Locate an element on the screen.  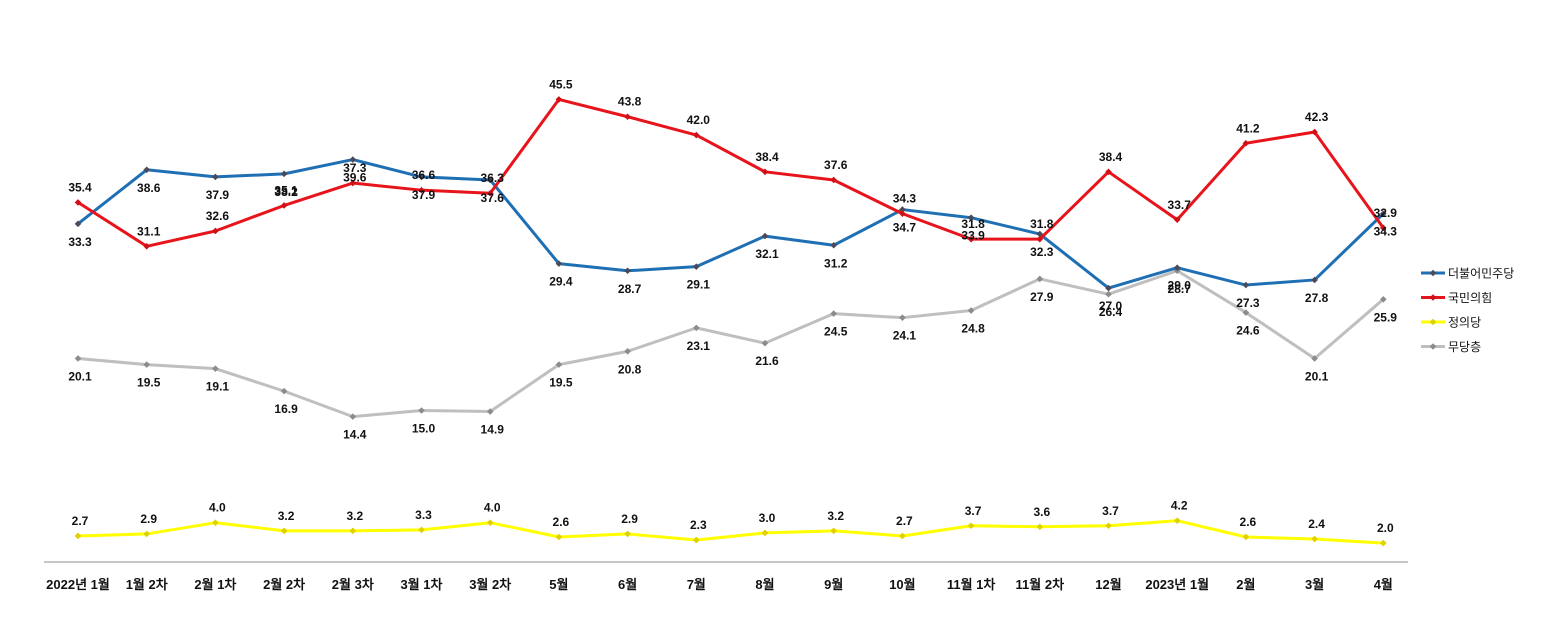
data-label: 36.6 is located at coordinates (424, 175).